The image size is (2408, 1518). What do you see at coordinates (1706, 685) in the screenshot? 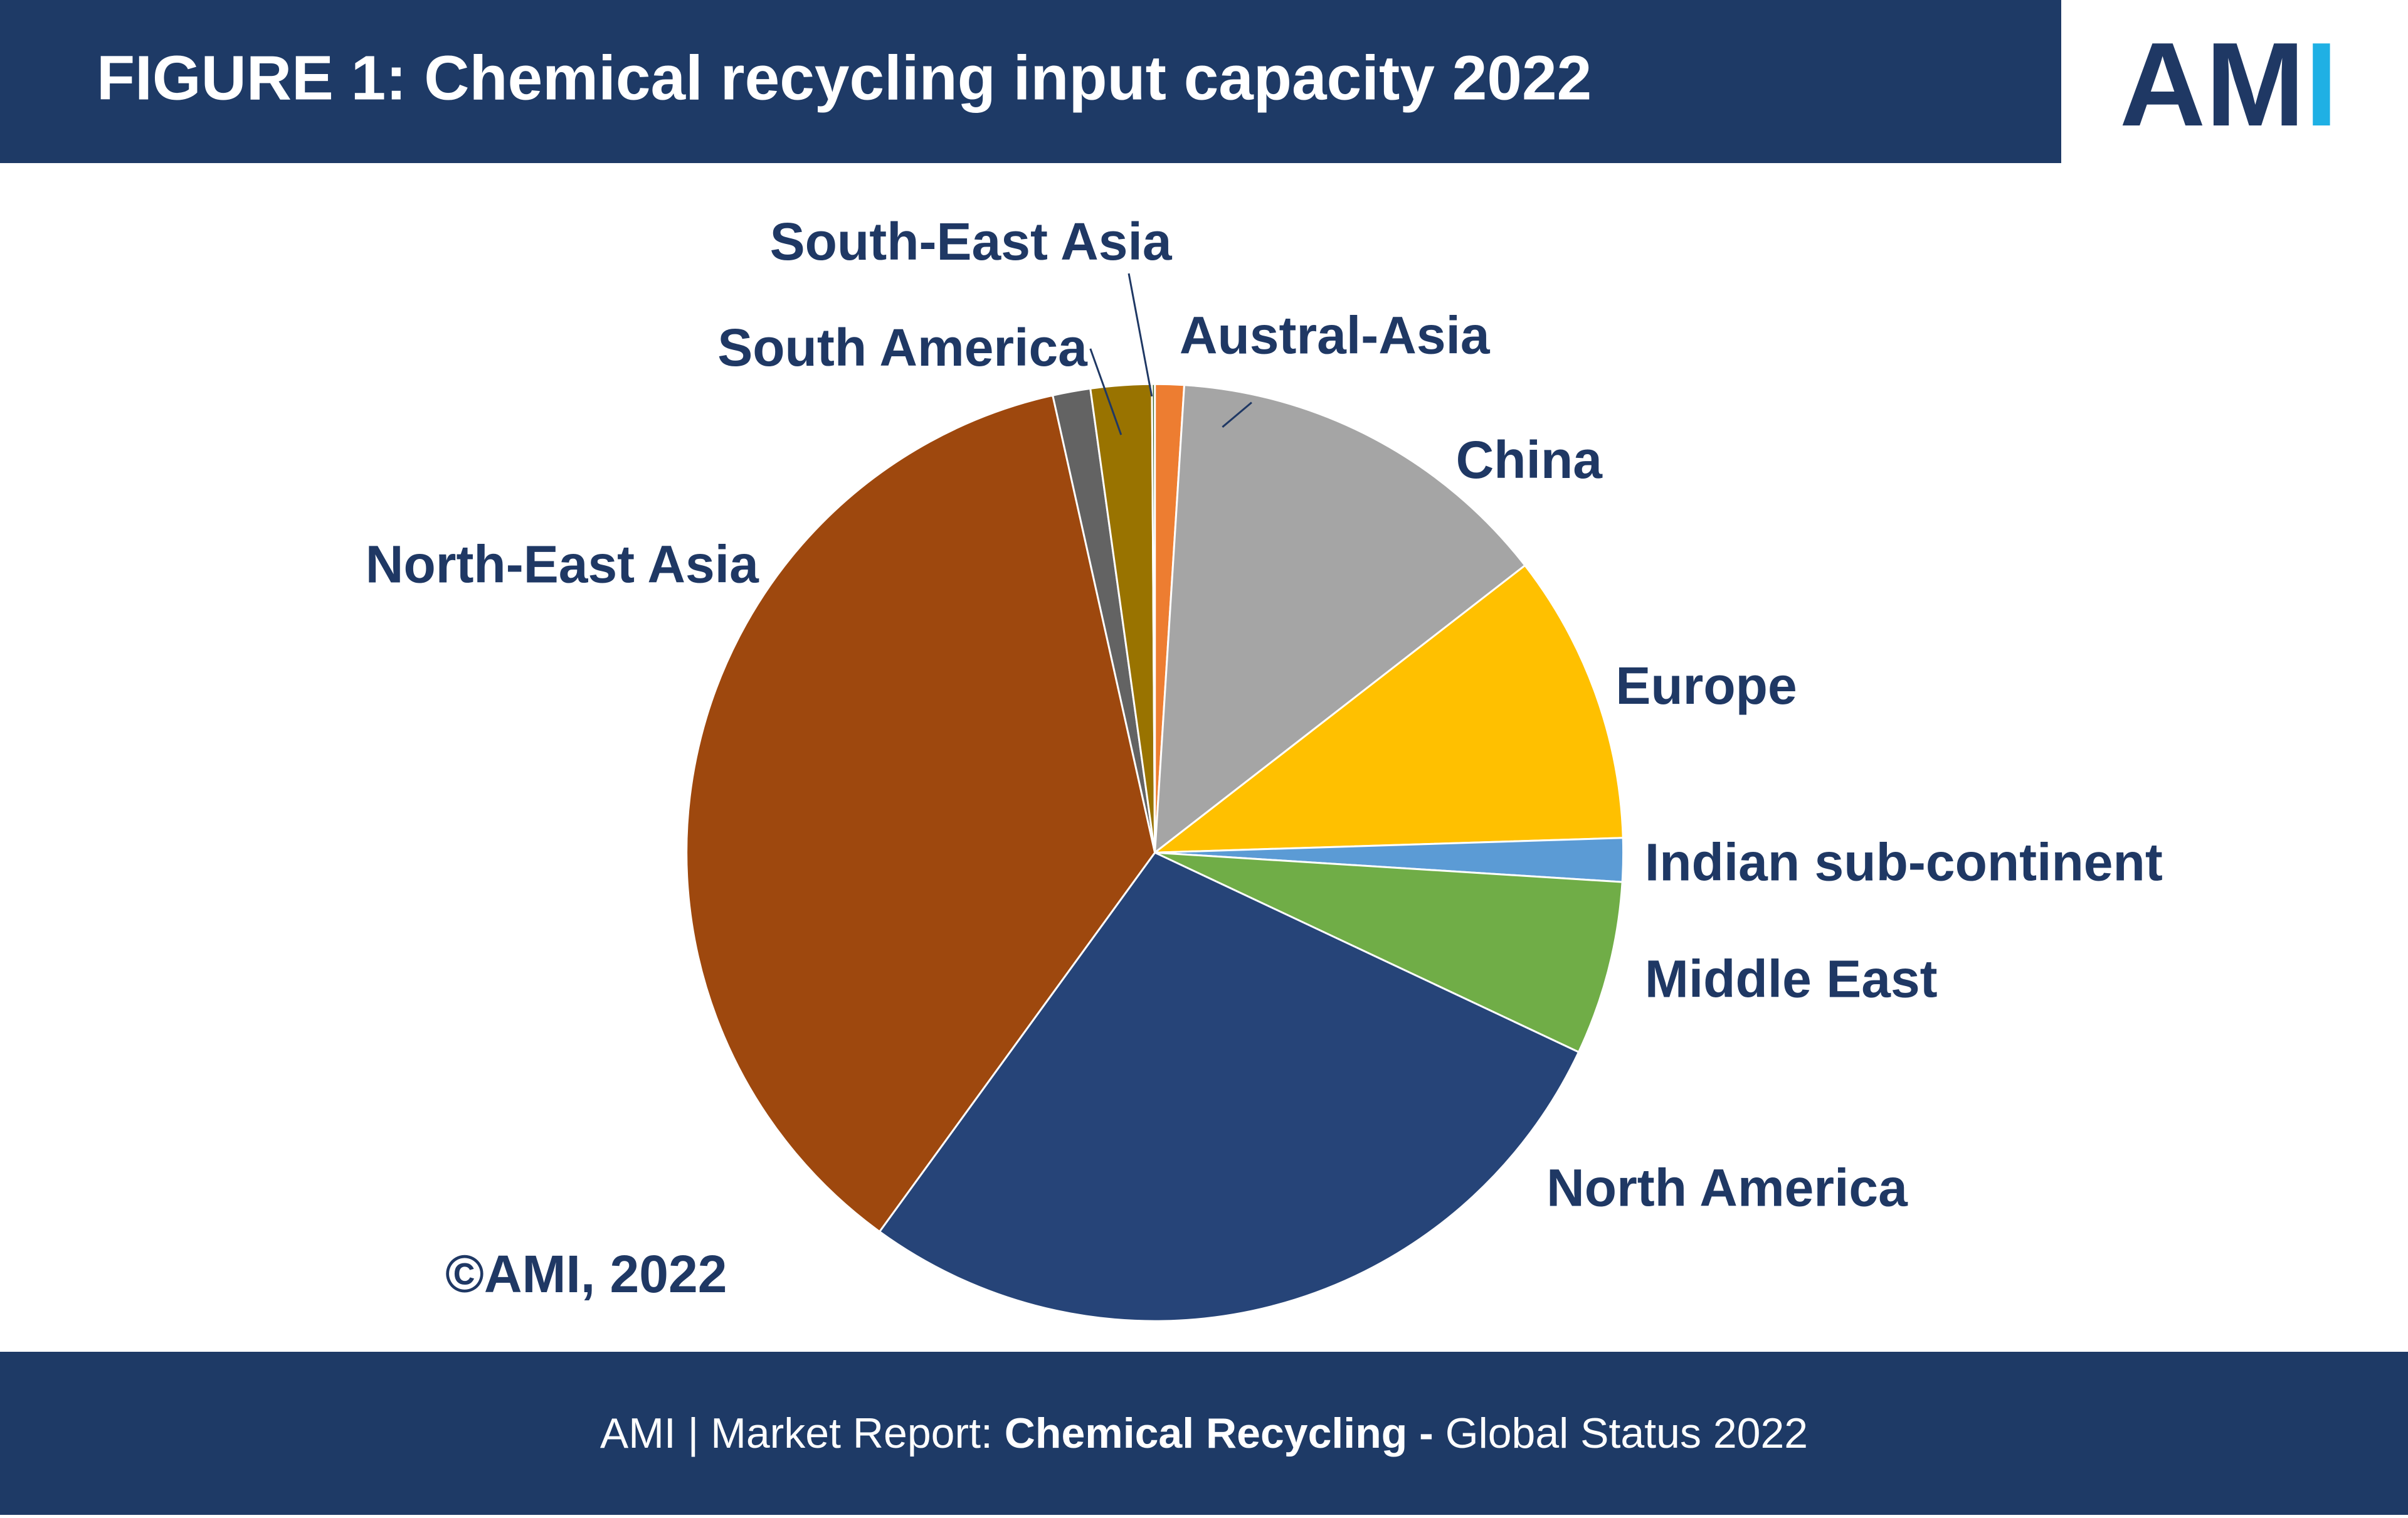
I see `slice-label: Europe` at bounding box center [1706, 685].